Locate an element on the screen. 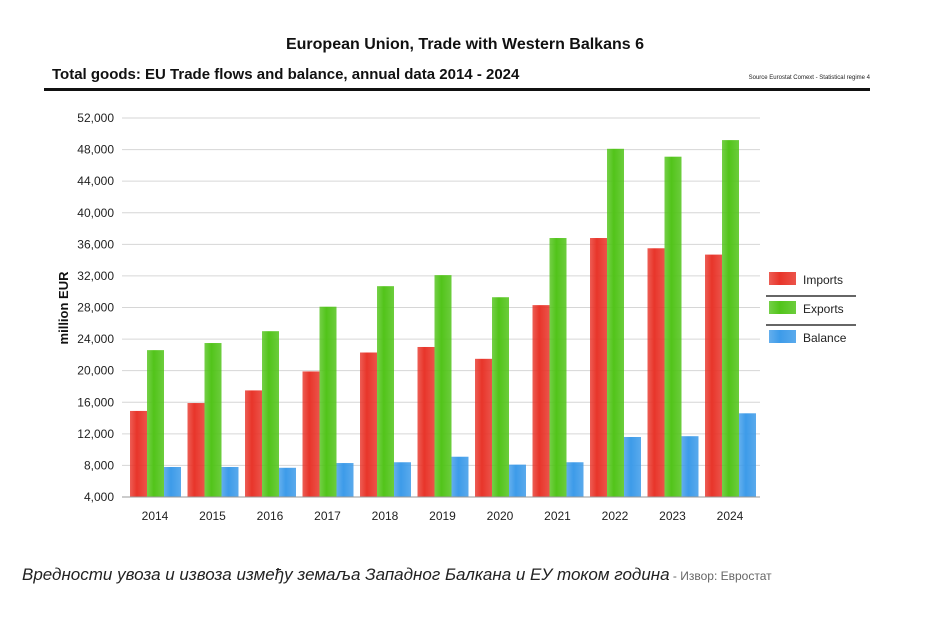 Image resolution: width=930 pixels, height=623 pixels. y-tick-label: 52,000 is located at coordinates (95, 118).